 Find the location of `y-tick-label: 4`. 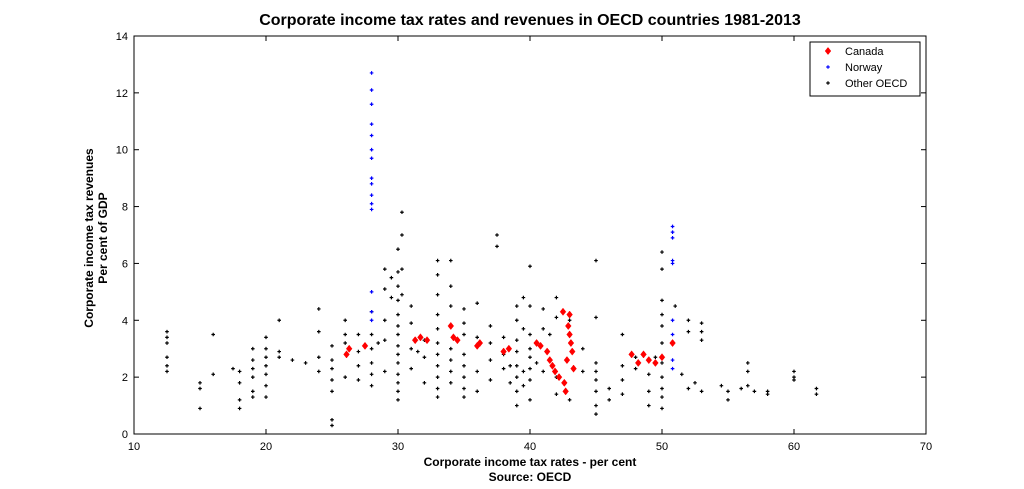

y-tick-label: 4 is located at coordinates (125, 321).